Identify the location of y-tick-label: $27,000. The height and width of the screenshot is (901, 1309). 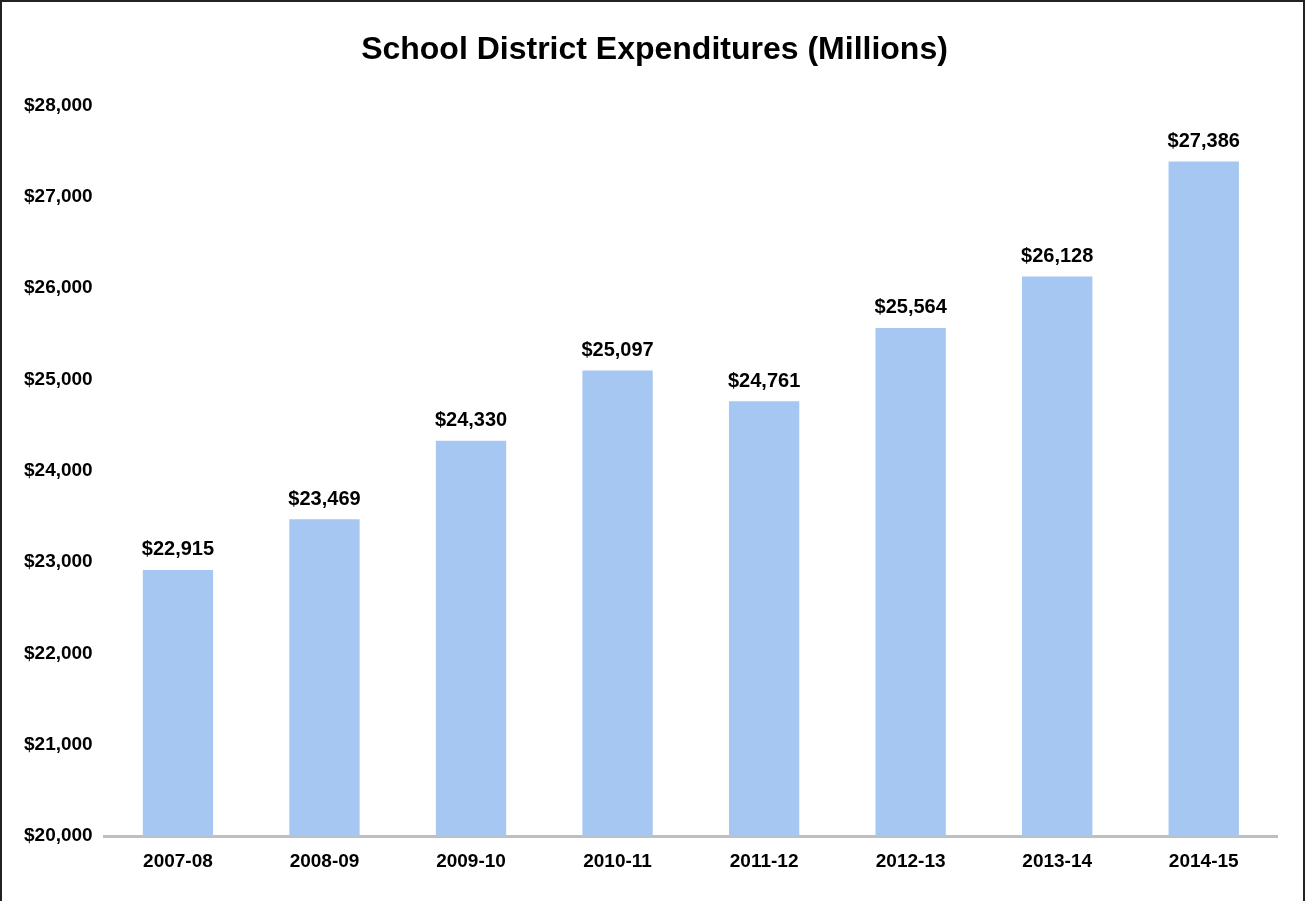
(58, 195).